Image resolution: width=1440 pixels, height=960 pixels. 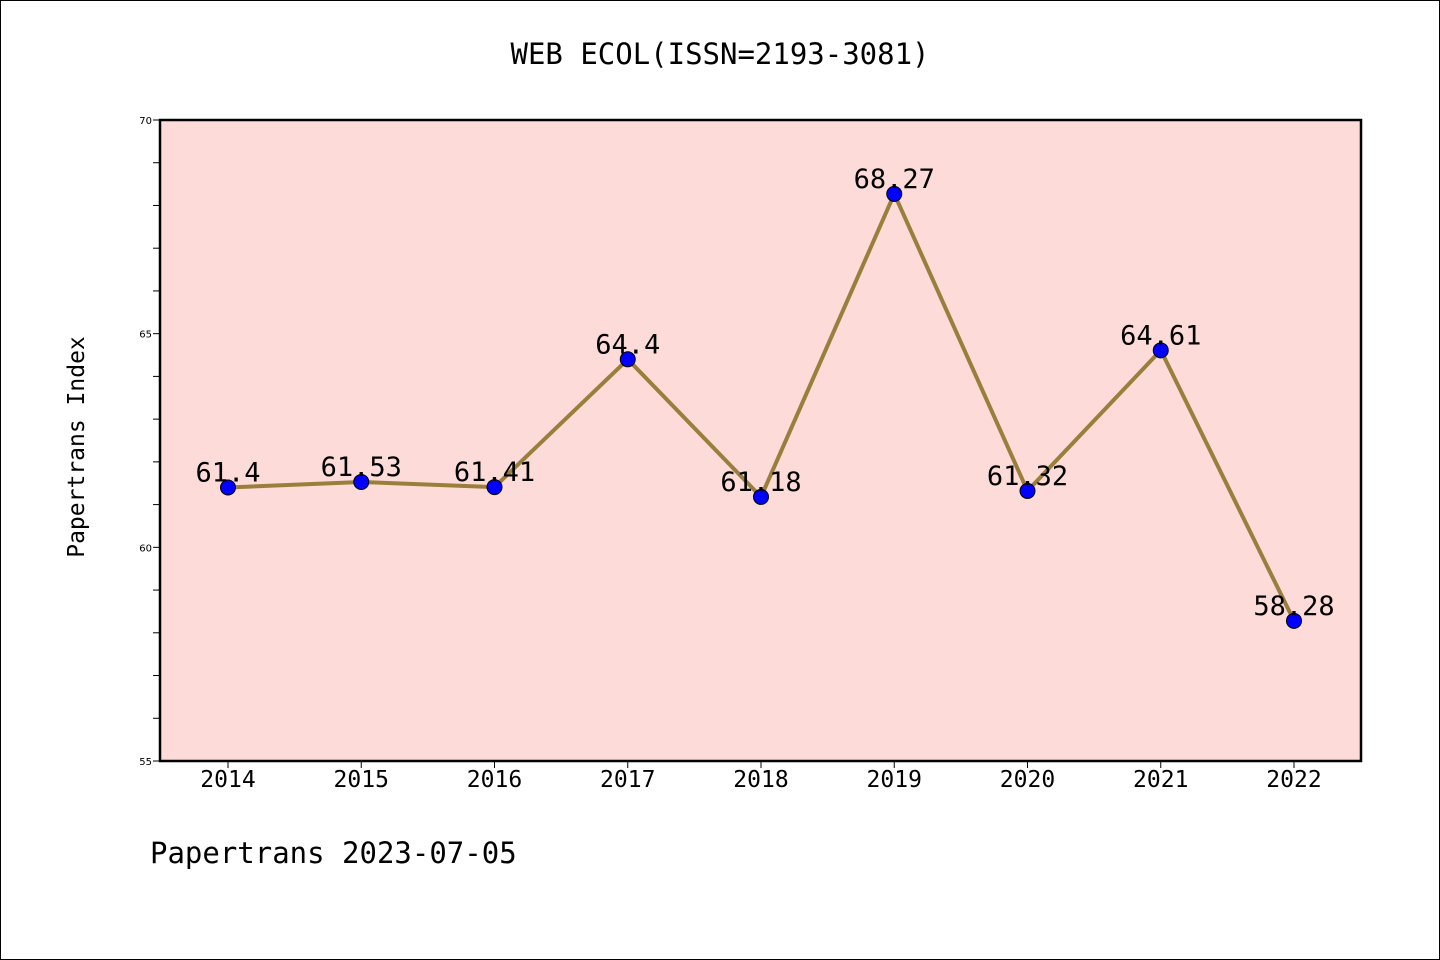 I want to click on y-tick-label: 70, so click(x=145, y=121).